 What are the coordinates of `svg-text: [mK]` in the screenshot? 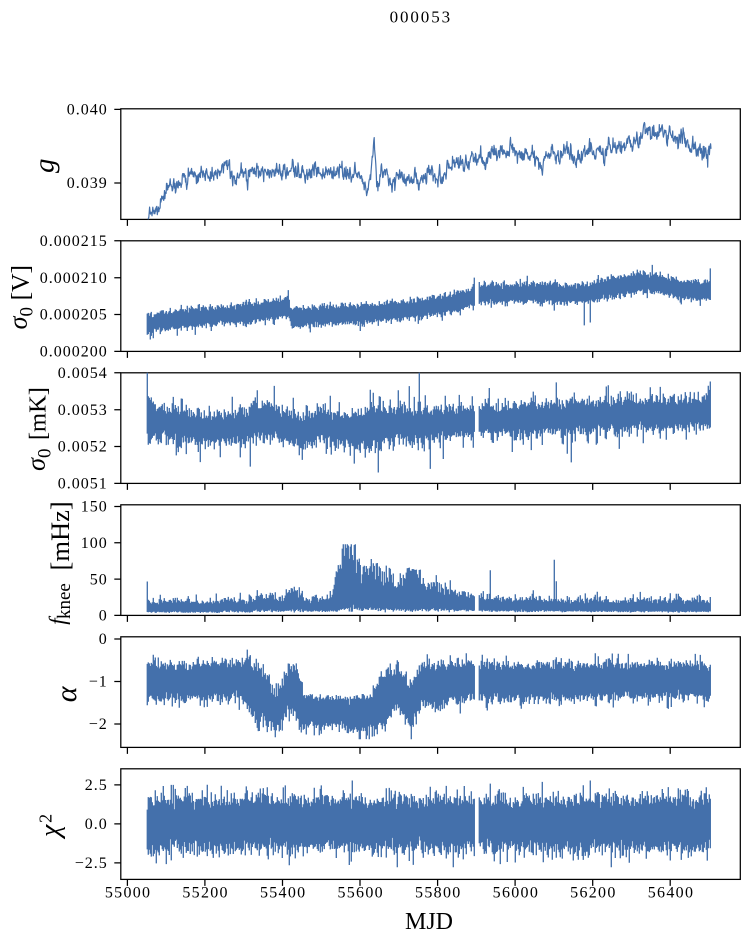 It's located at (38, 413).